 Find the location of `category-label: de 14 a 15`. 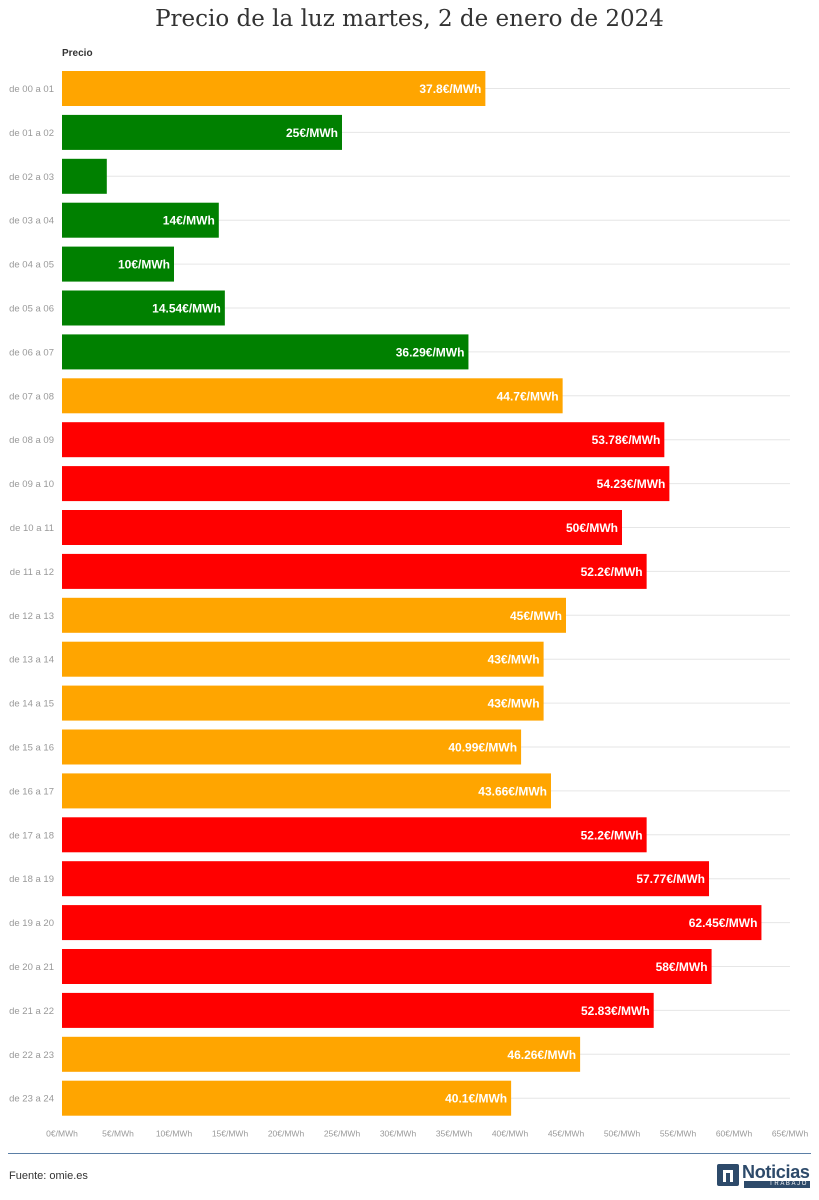

category-label: de 14 a 15 is located at coordinates (31, 704).